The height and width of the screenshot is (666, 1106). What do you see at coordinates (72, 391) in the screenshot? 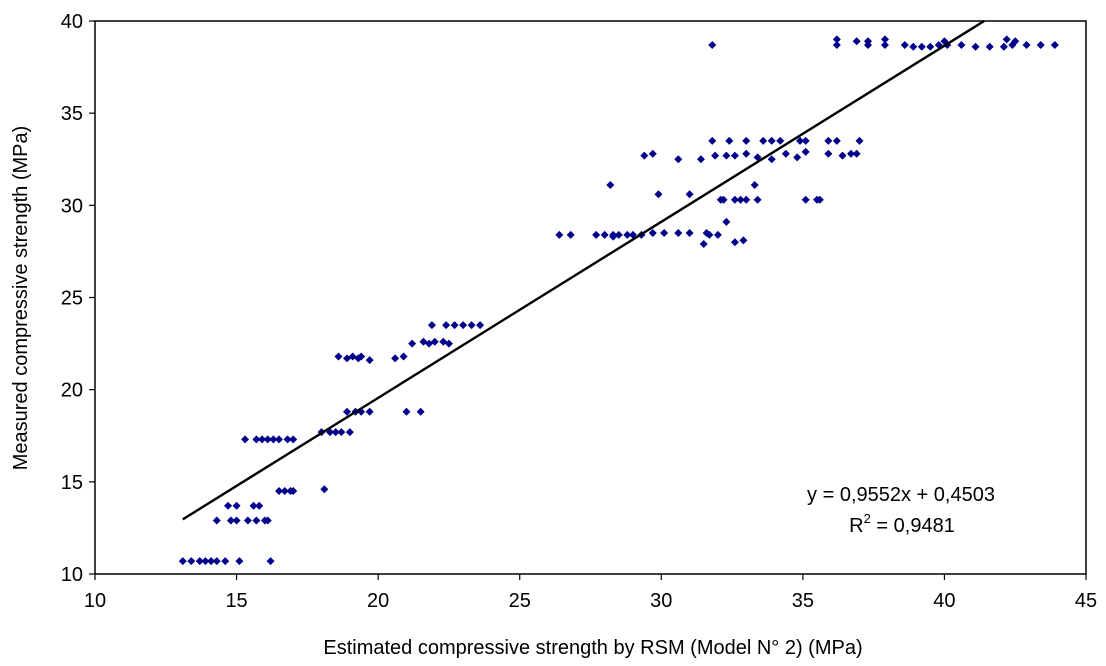
I see `y-tick-label: 20` at bounding box center [72, 391].